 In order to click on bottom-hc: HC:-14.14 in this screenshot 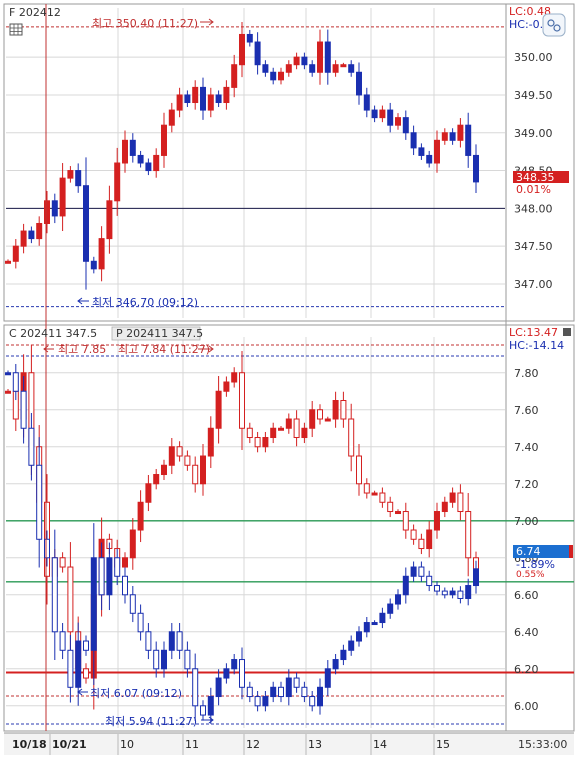, I will do `click(536, 345)`.